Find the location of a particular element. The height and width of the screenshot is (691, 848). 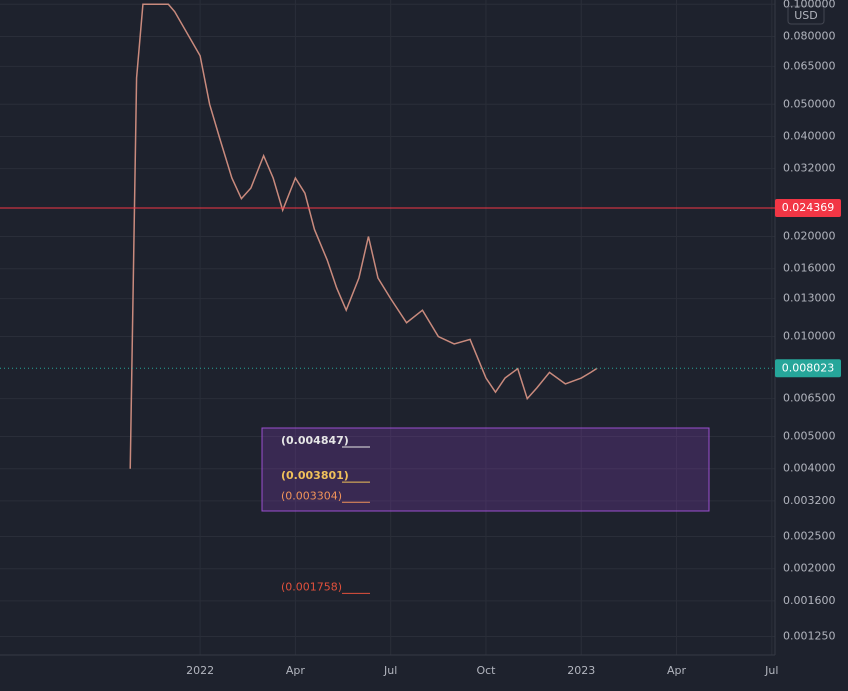

currency: USD is located at coordinates (806, 15).